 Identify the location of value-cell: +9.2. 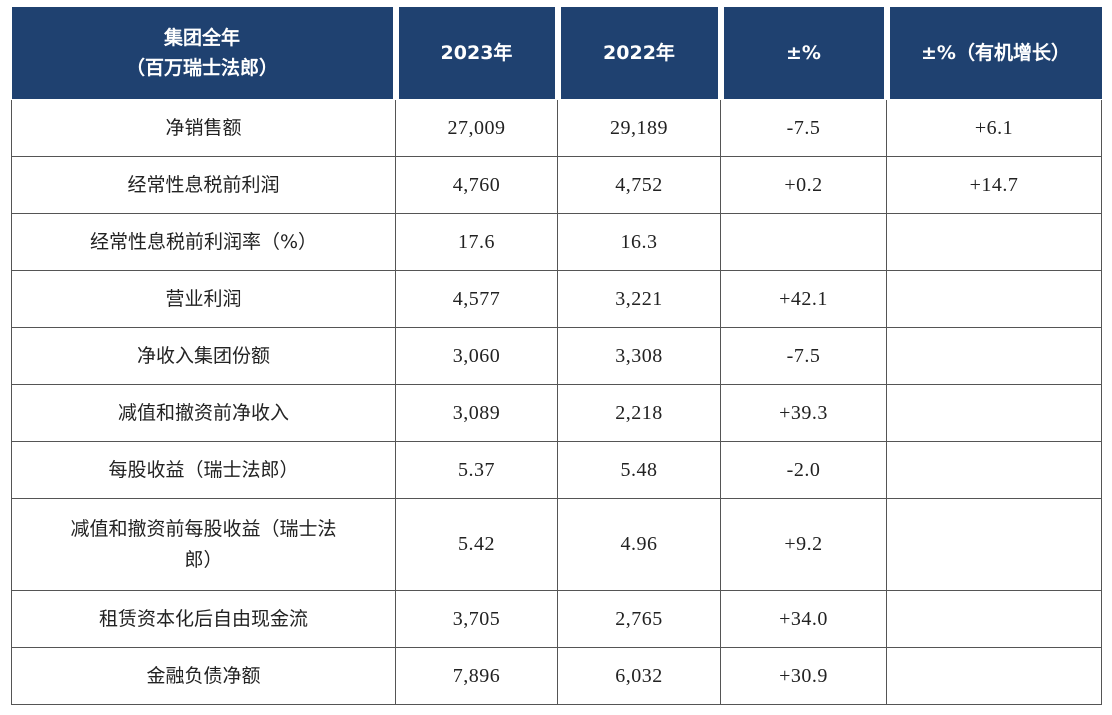
(803, 544).